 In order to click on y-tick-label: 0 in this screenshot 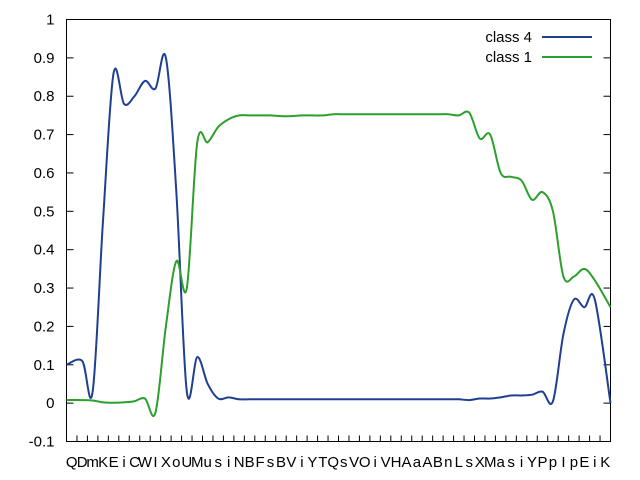, I will do `click(50, 403)`.